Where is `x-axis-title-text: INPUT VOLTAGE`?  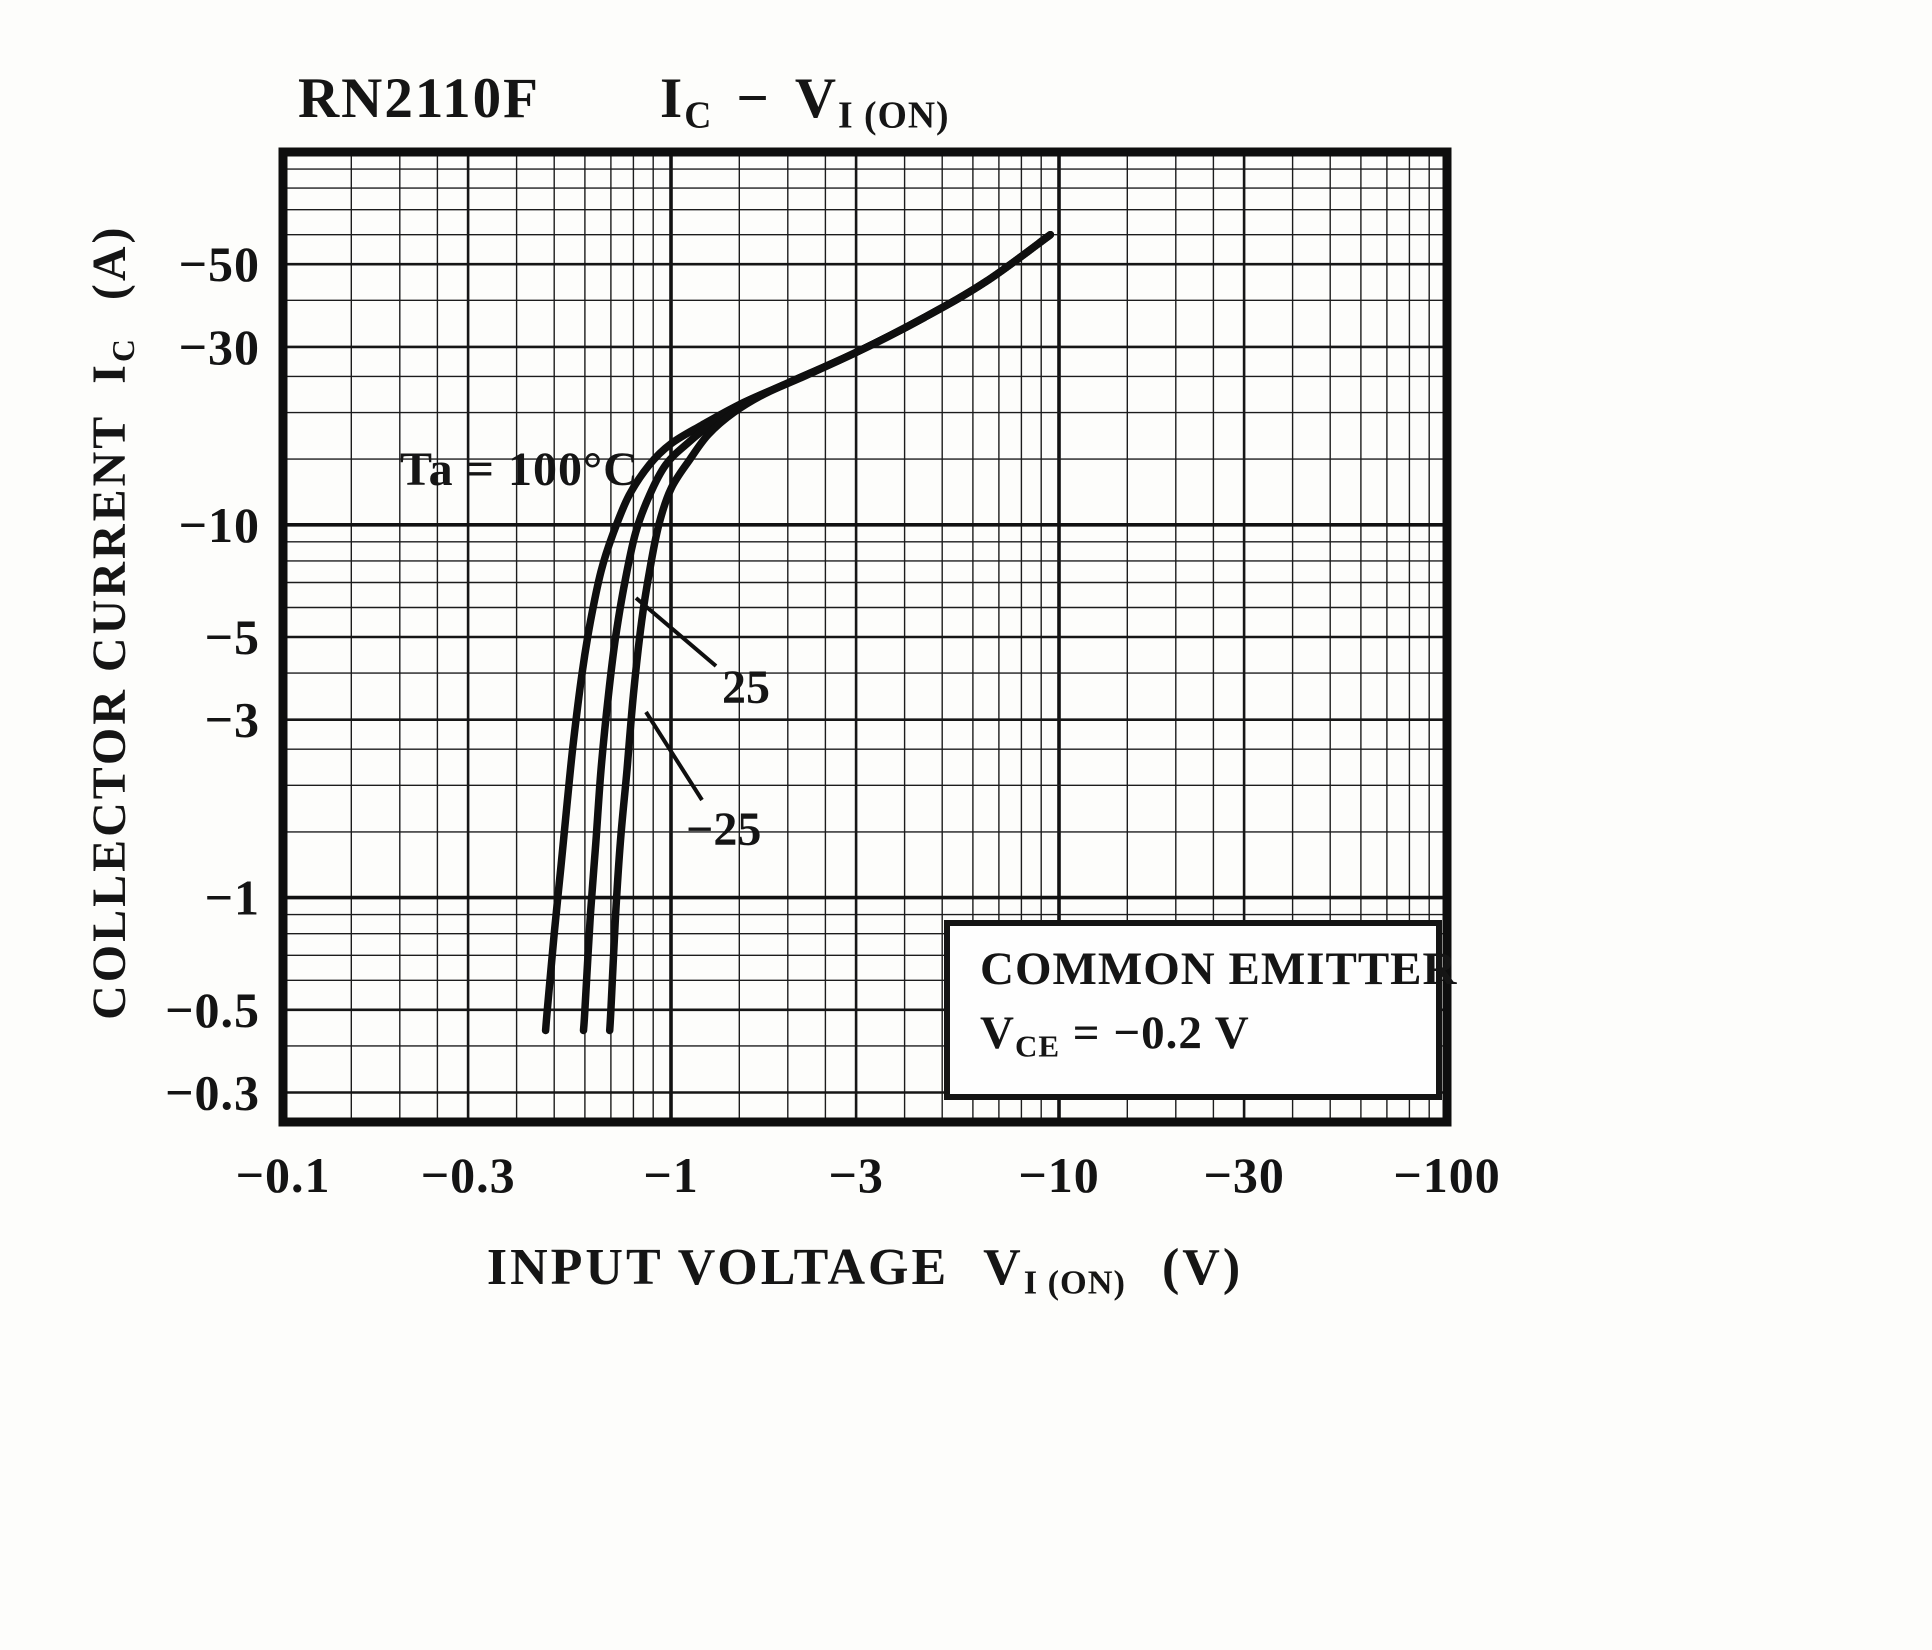
x-axis-title-text: INPUT VOLTAGE is located at coordinates (718, 1267).